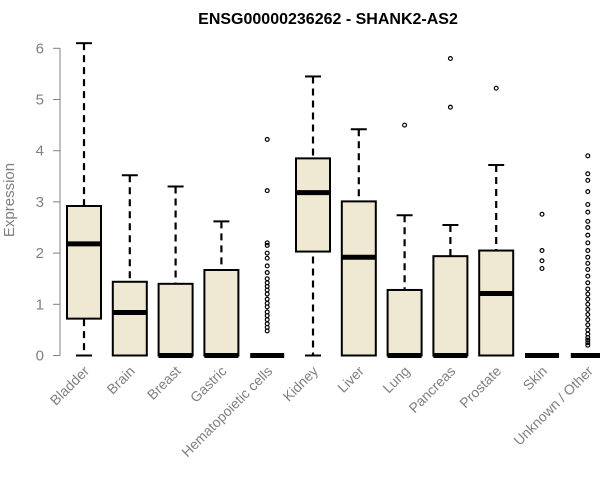  I want to click on x-tick-label: Unknown / Other, so click(553, 406).